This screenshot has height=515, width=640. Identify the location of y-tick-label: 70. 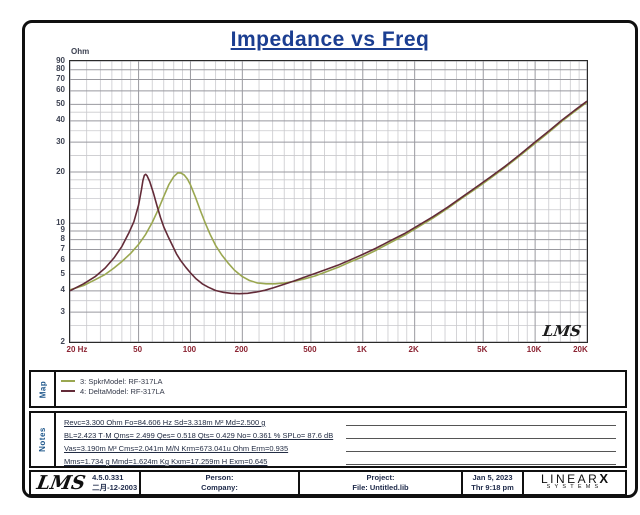
(60, 79).